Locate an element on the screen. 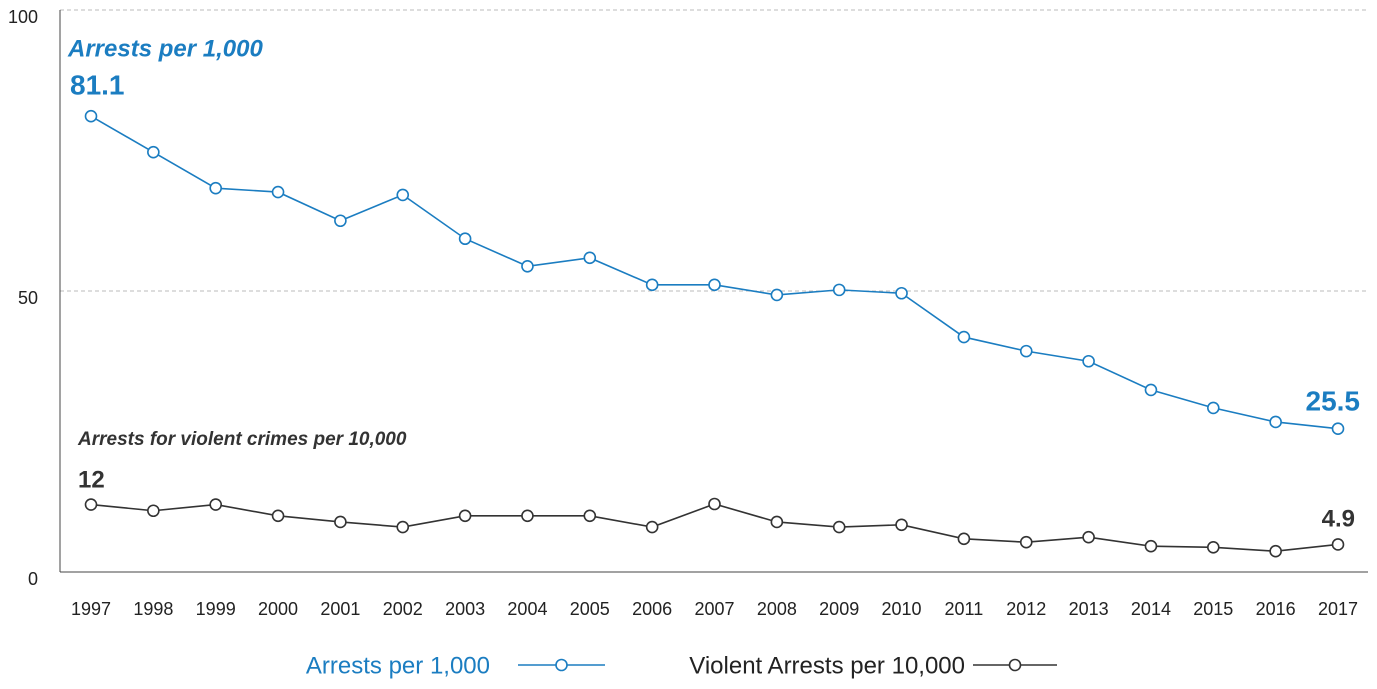  x-tick-label: 2000 is located at coordinates (278, 609).